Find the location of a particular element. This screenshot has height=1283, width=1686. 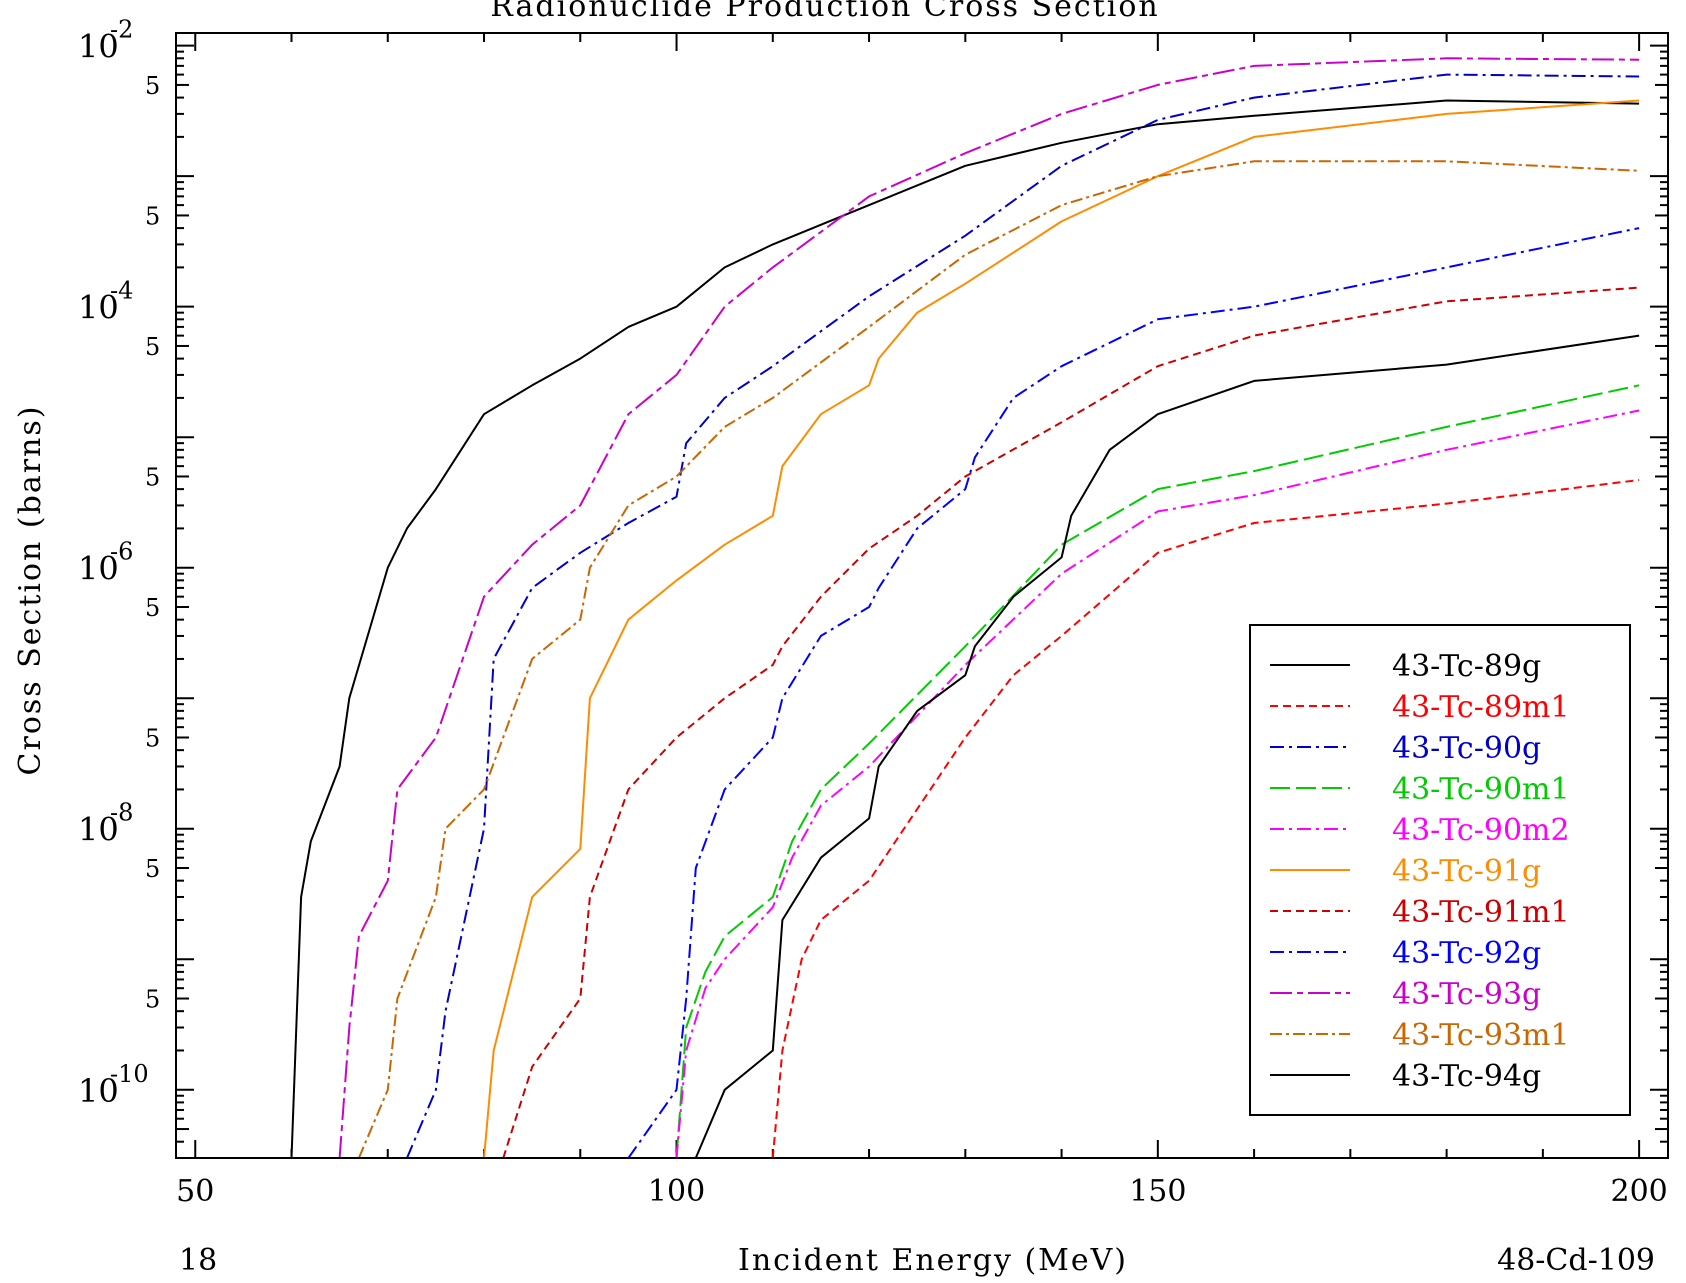

chart-title: Radionuclide Production Cross Section is located at coordinates (824, 12).